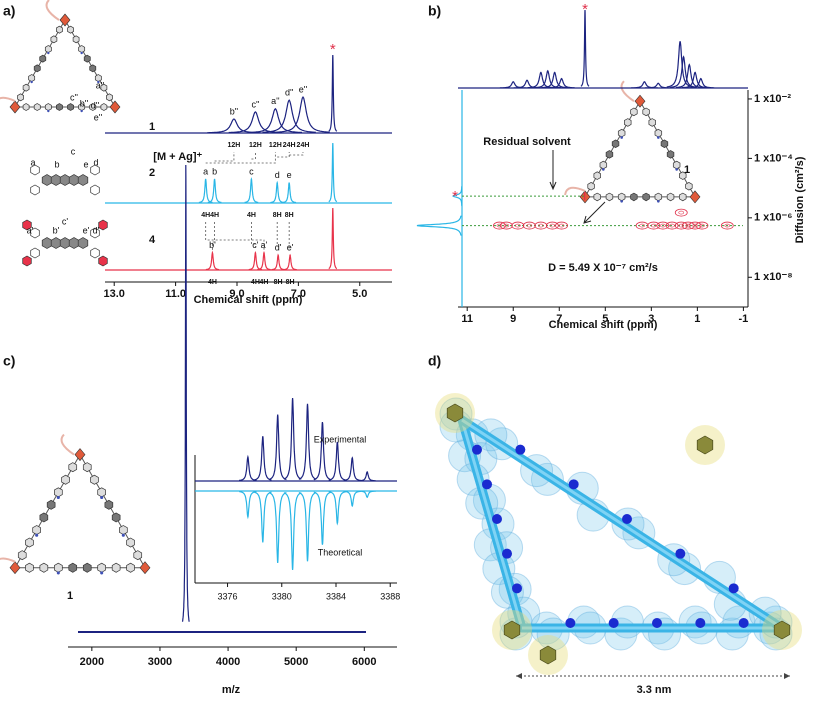 This screenshot has height=705, width=813. What do you see at coordinates (773, 277) in the screenshot?
I see `y-tick-label: 1 x10⁻⁸` at bounding box center [773, 277].